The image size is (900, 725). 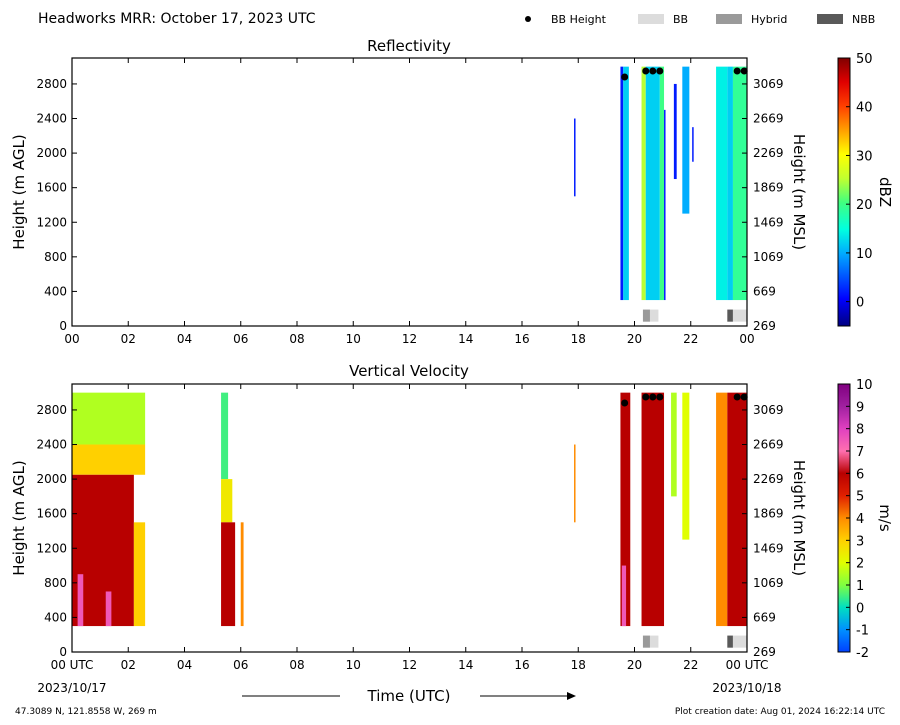 What do you see at coordinates (72, 665) in the screenshot?
I see `x-tick-label: 00 UTC` at bounding box center [72, 665].